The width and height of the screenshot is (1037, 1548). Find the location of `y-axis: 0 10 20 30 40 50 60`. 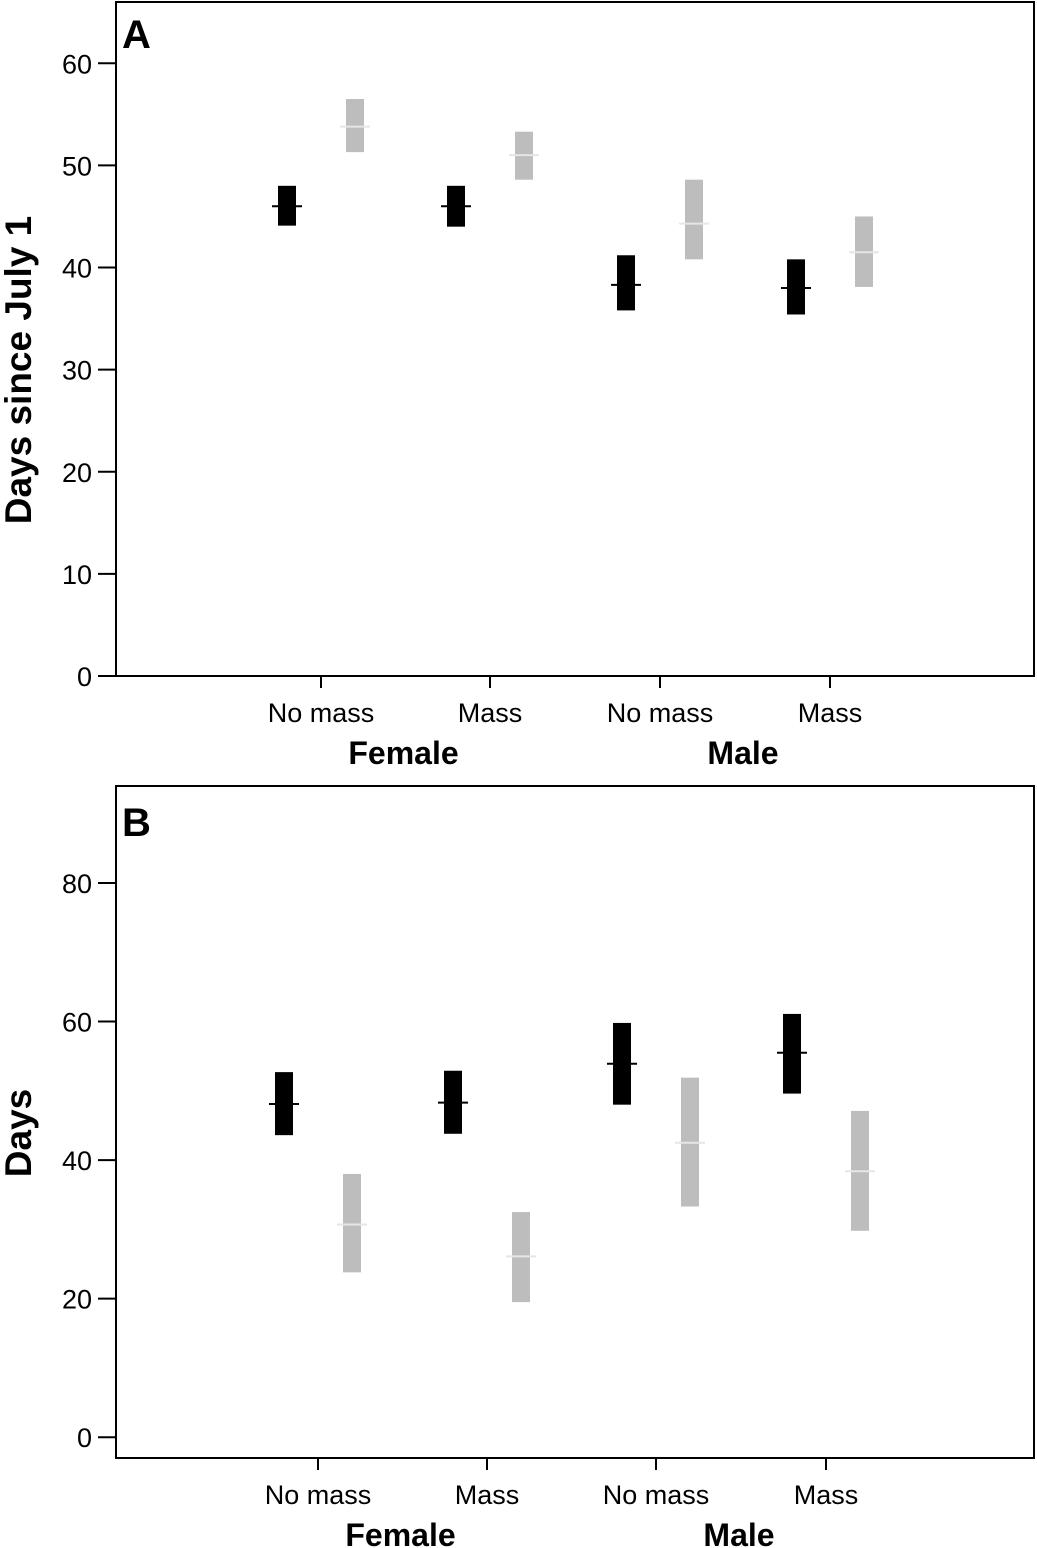

y-axis: 0 10 20 30 40 50 60 is located at coordinates (89, 370).